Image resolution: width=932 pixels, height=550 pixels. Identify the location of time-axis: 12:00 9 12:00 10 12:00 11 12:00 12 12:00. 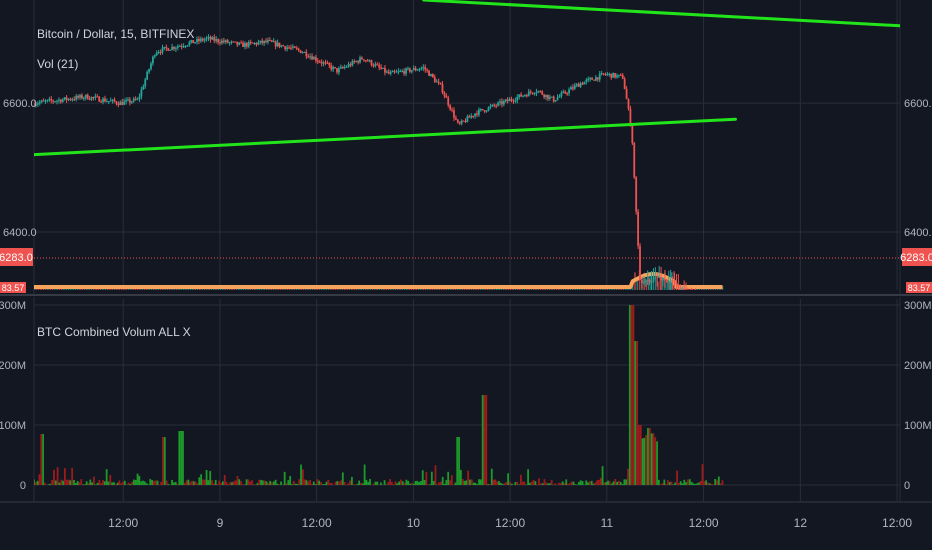
(510, 523).